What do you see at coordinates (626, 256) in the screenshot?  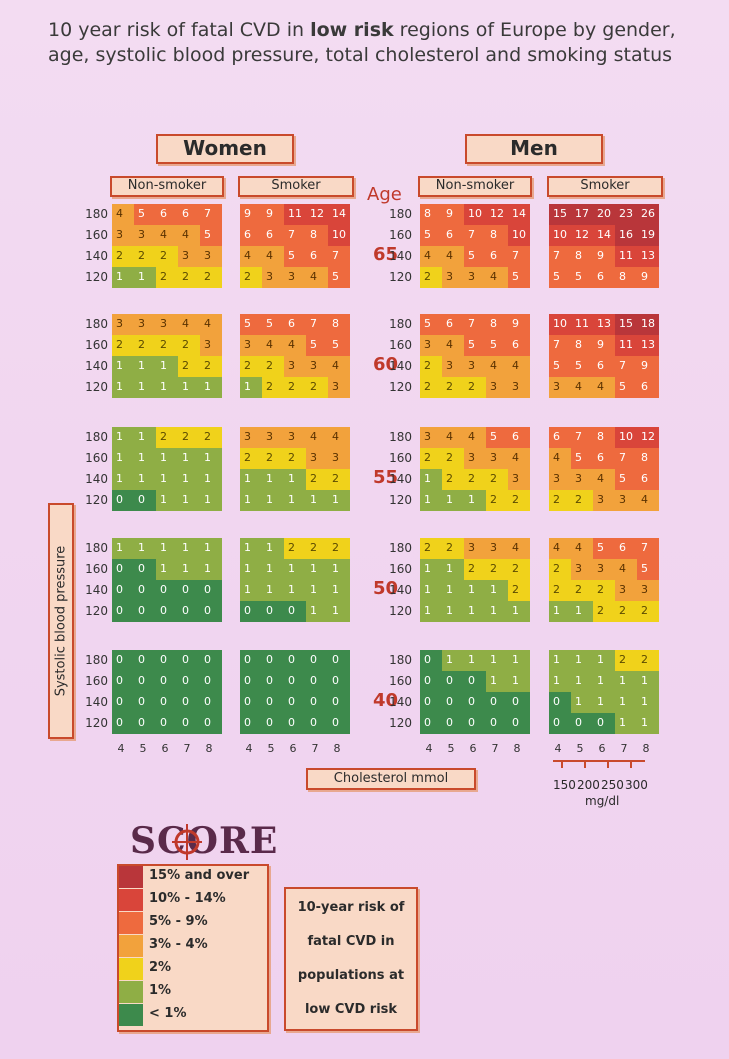 I see `risk-cell: 11` at bounding box center [626, 256].